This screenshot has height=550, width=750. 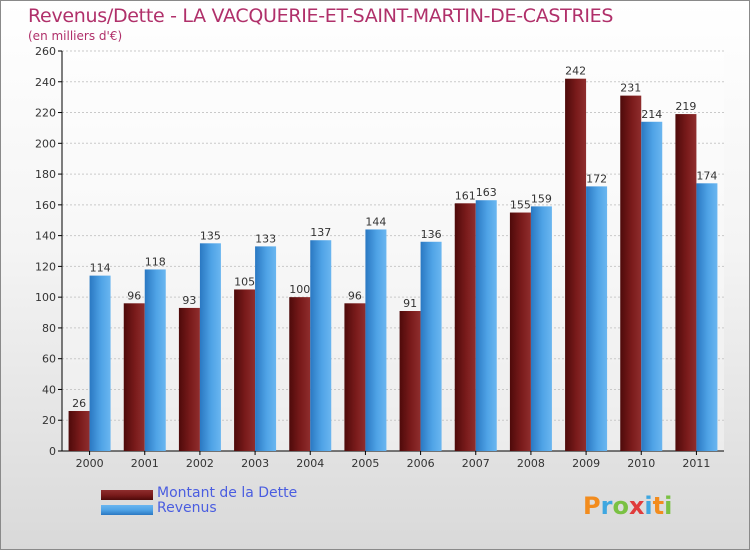 What do you see at coordinates (596, 178) in the screenshot?
I see `data-label-revenus: 172` at bounding box center [596, 178].